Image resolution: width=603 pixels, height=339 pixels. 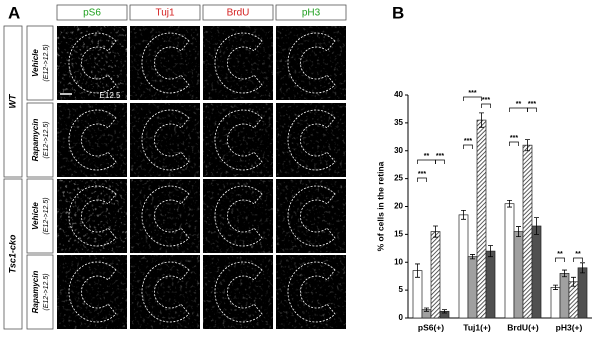 I want to click on column-header: BrdU, so click(x=238, y=13).